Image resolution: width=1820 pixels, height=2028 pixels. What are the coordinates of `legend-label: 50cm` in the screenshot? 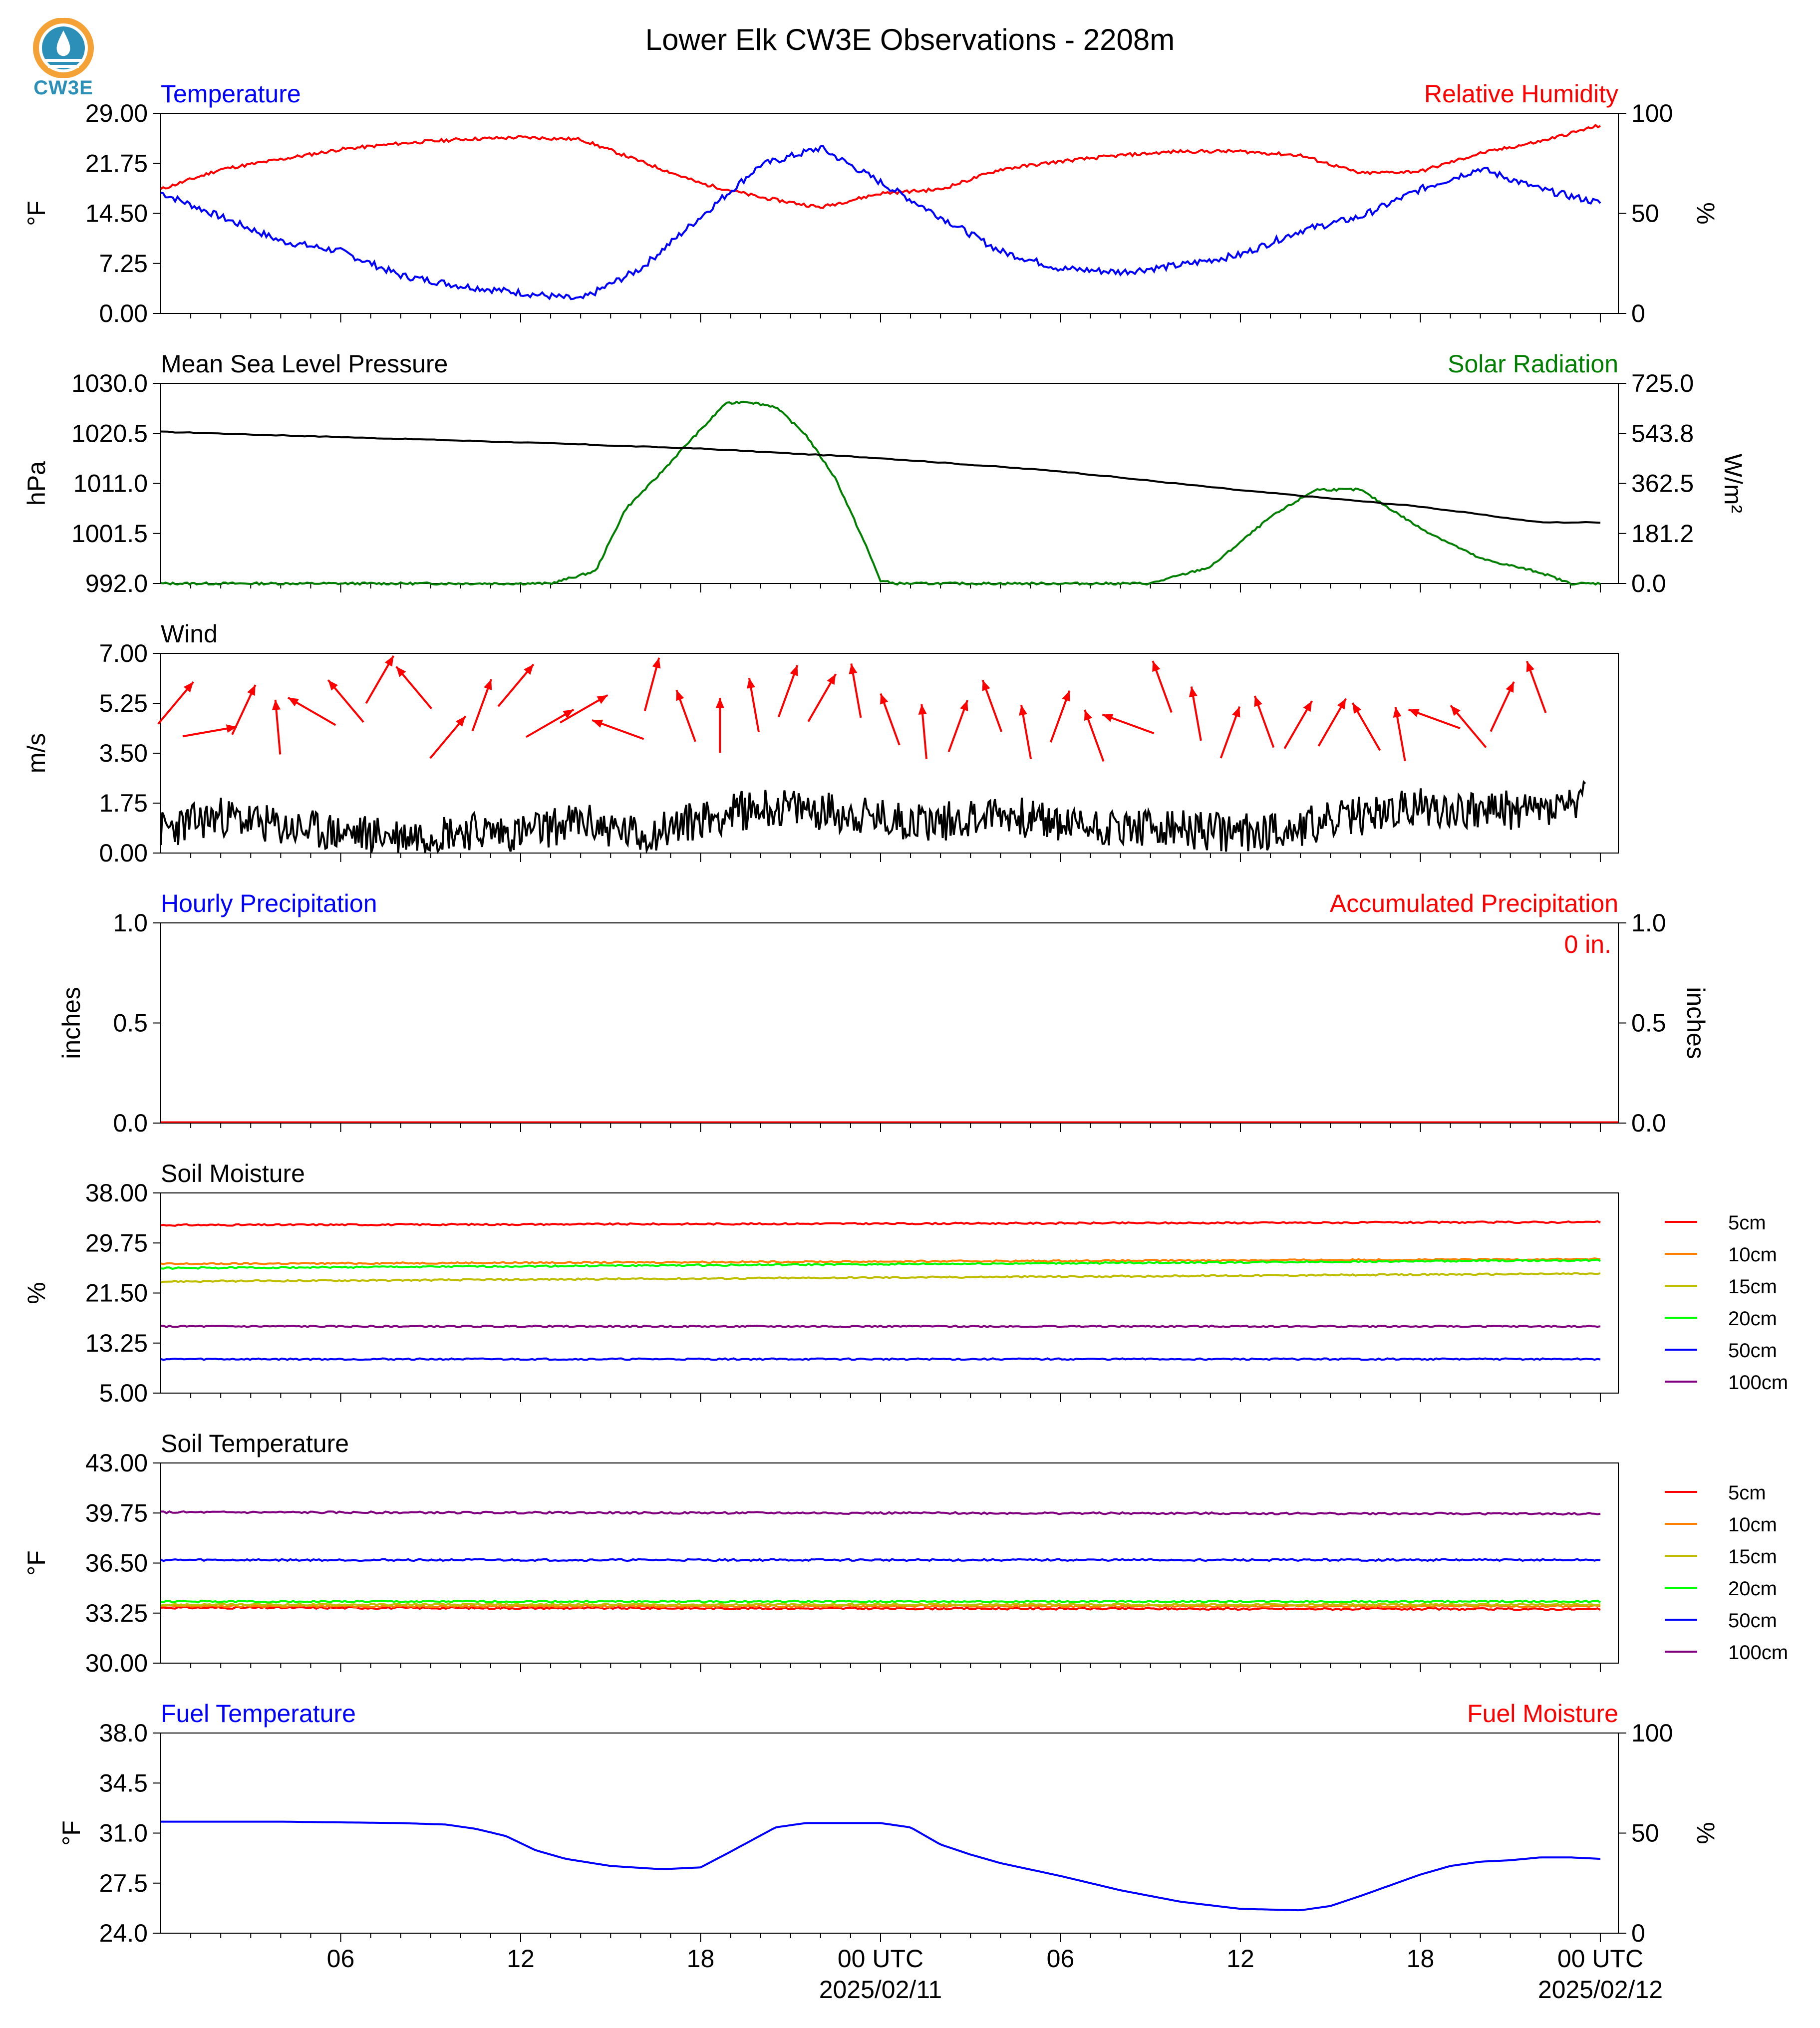 It's located at (1752, 1621).